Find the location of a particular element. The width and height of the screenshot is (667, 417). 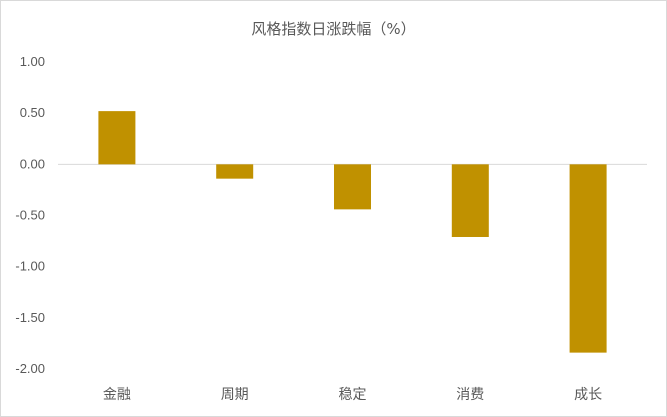

y-tick-label: 0.50 is located at coordinates (32, 112).